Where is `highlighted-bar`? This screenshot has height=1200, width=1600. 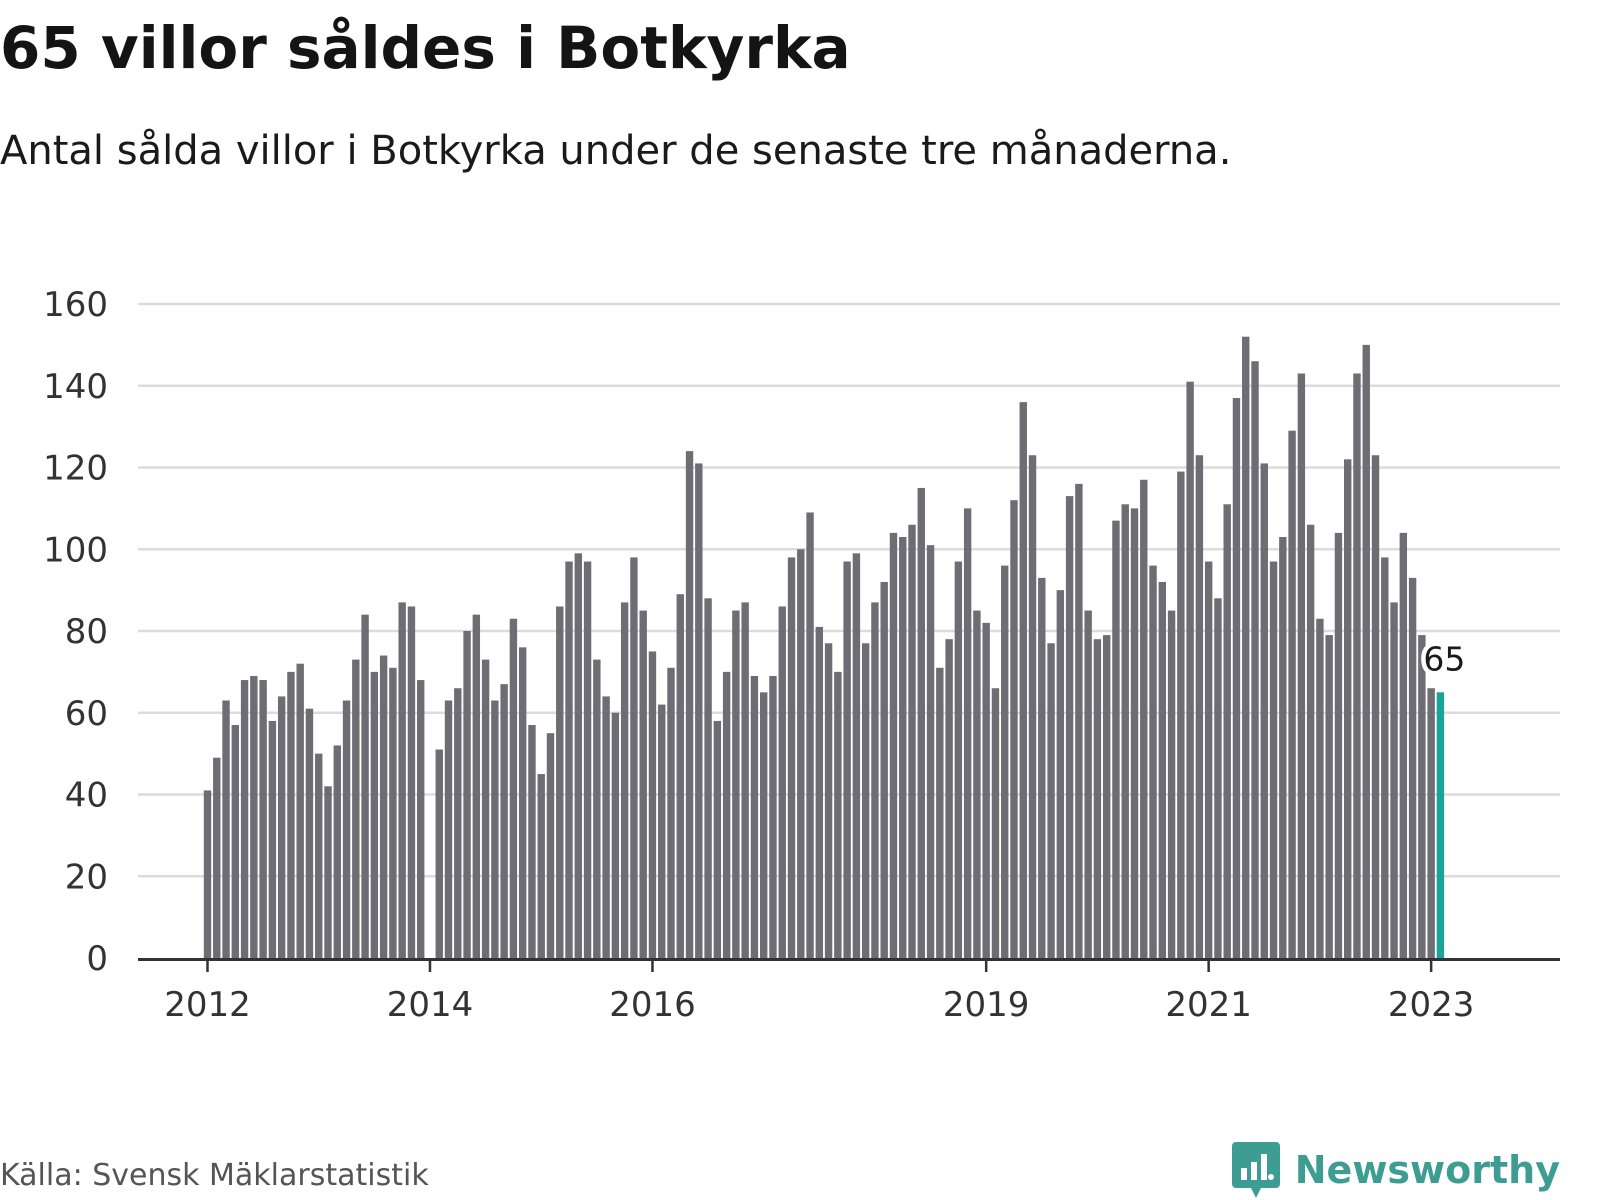 highlighted-bar is located at coordinates (1440, 825).